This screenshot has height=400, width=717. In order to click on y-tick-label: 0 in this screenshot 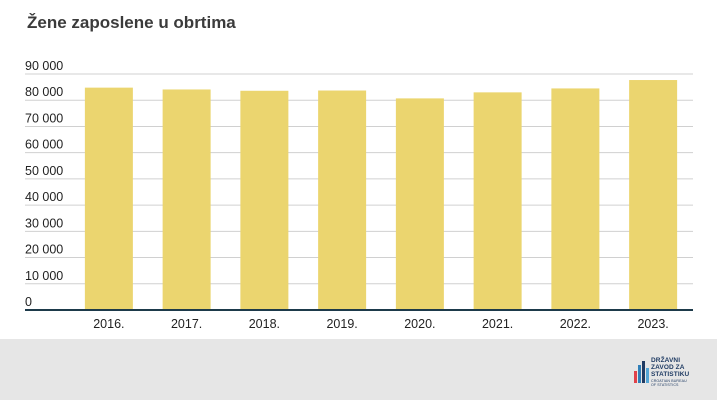, I will do `click(28, 302)`.